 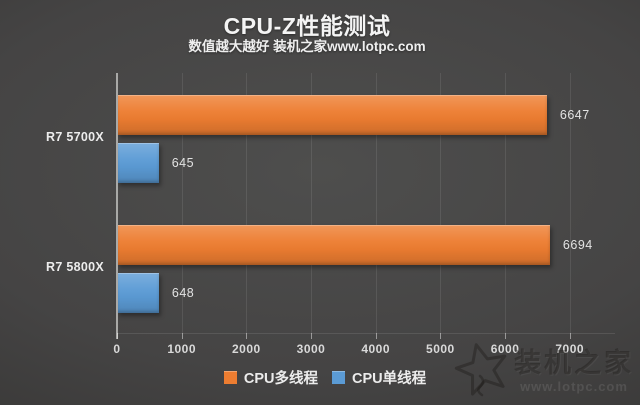 I want to click on chart-subtitle: 数值越大越好 装机之家www.lotpc.com, so click(x=307, y=46).